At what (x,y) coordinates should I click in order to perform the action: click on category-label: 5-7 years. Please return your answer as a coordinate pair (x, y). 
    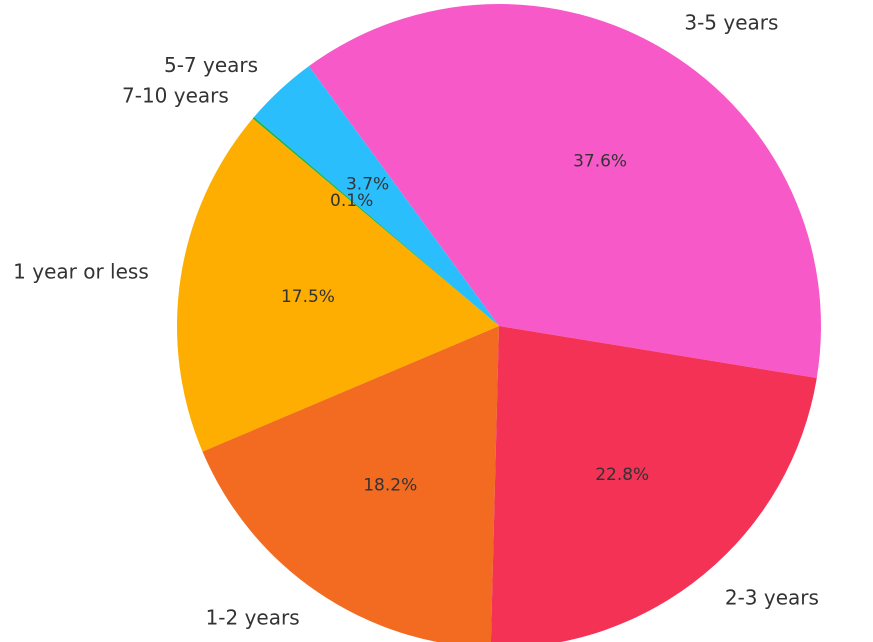
    Looking at the image, I should click on (211, 65).